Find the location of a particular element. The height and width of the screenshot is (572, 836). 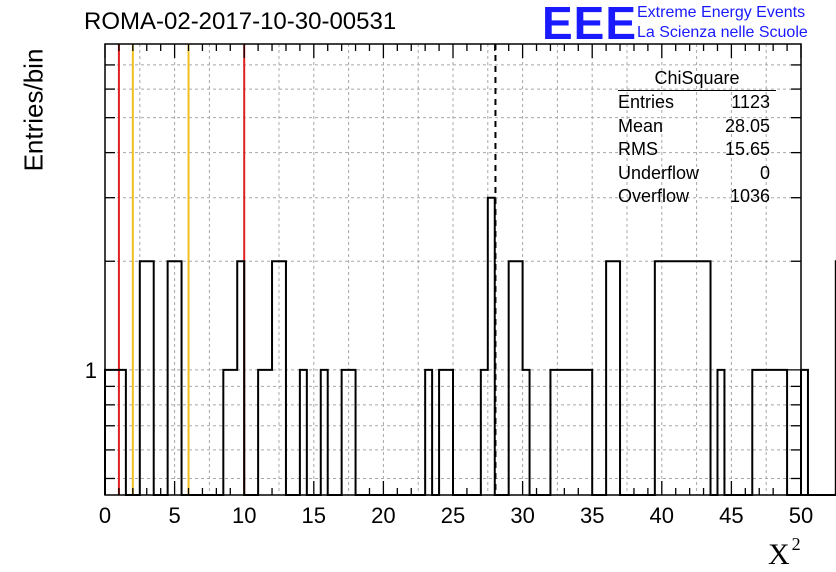

stats-value: 1123 is located at coordinates (750, 102).